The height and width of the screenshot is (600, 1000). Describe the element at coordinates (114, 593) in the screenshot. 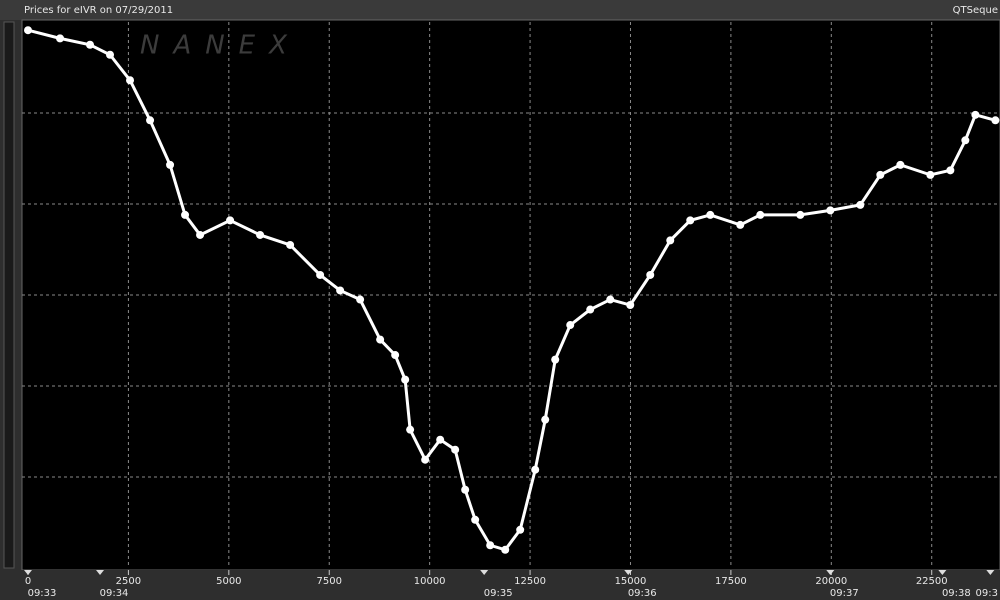

I see `time-label: 09:34` at that location.